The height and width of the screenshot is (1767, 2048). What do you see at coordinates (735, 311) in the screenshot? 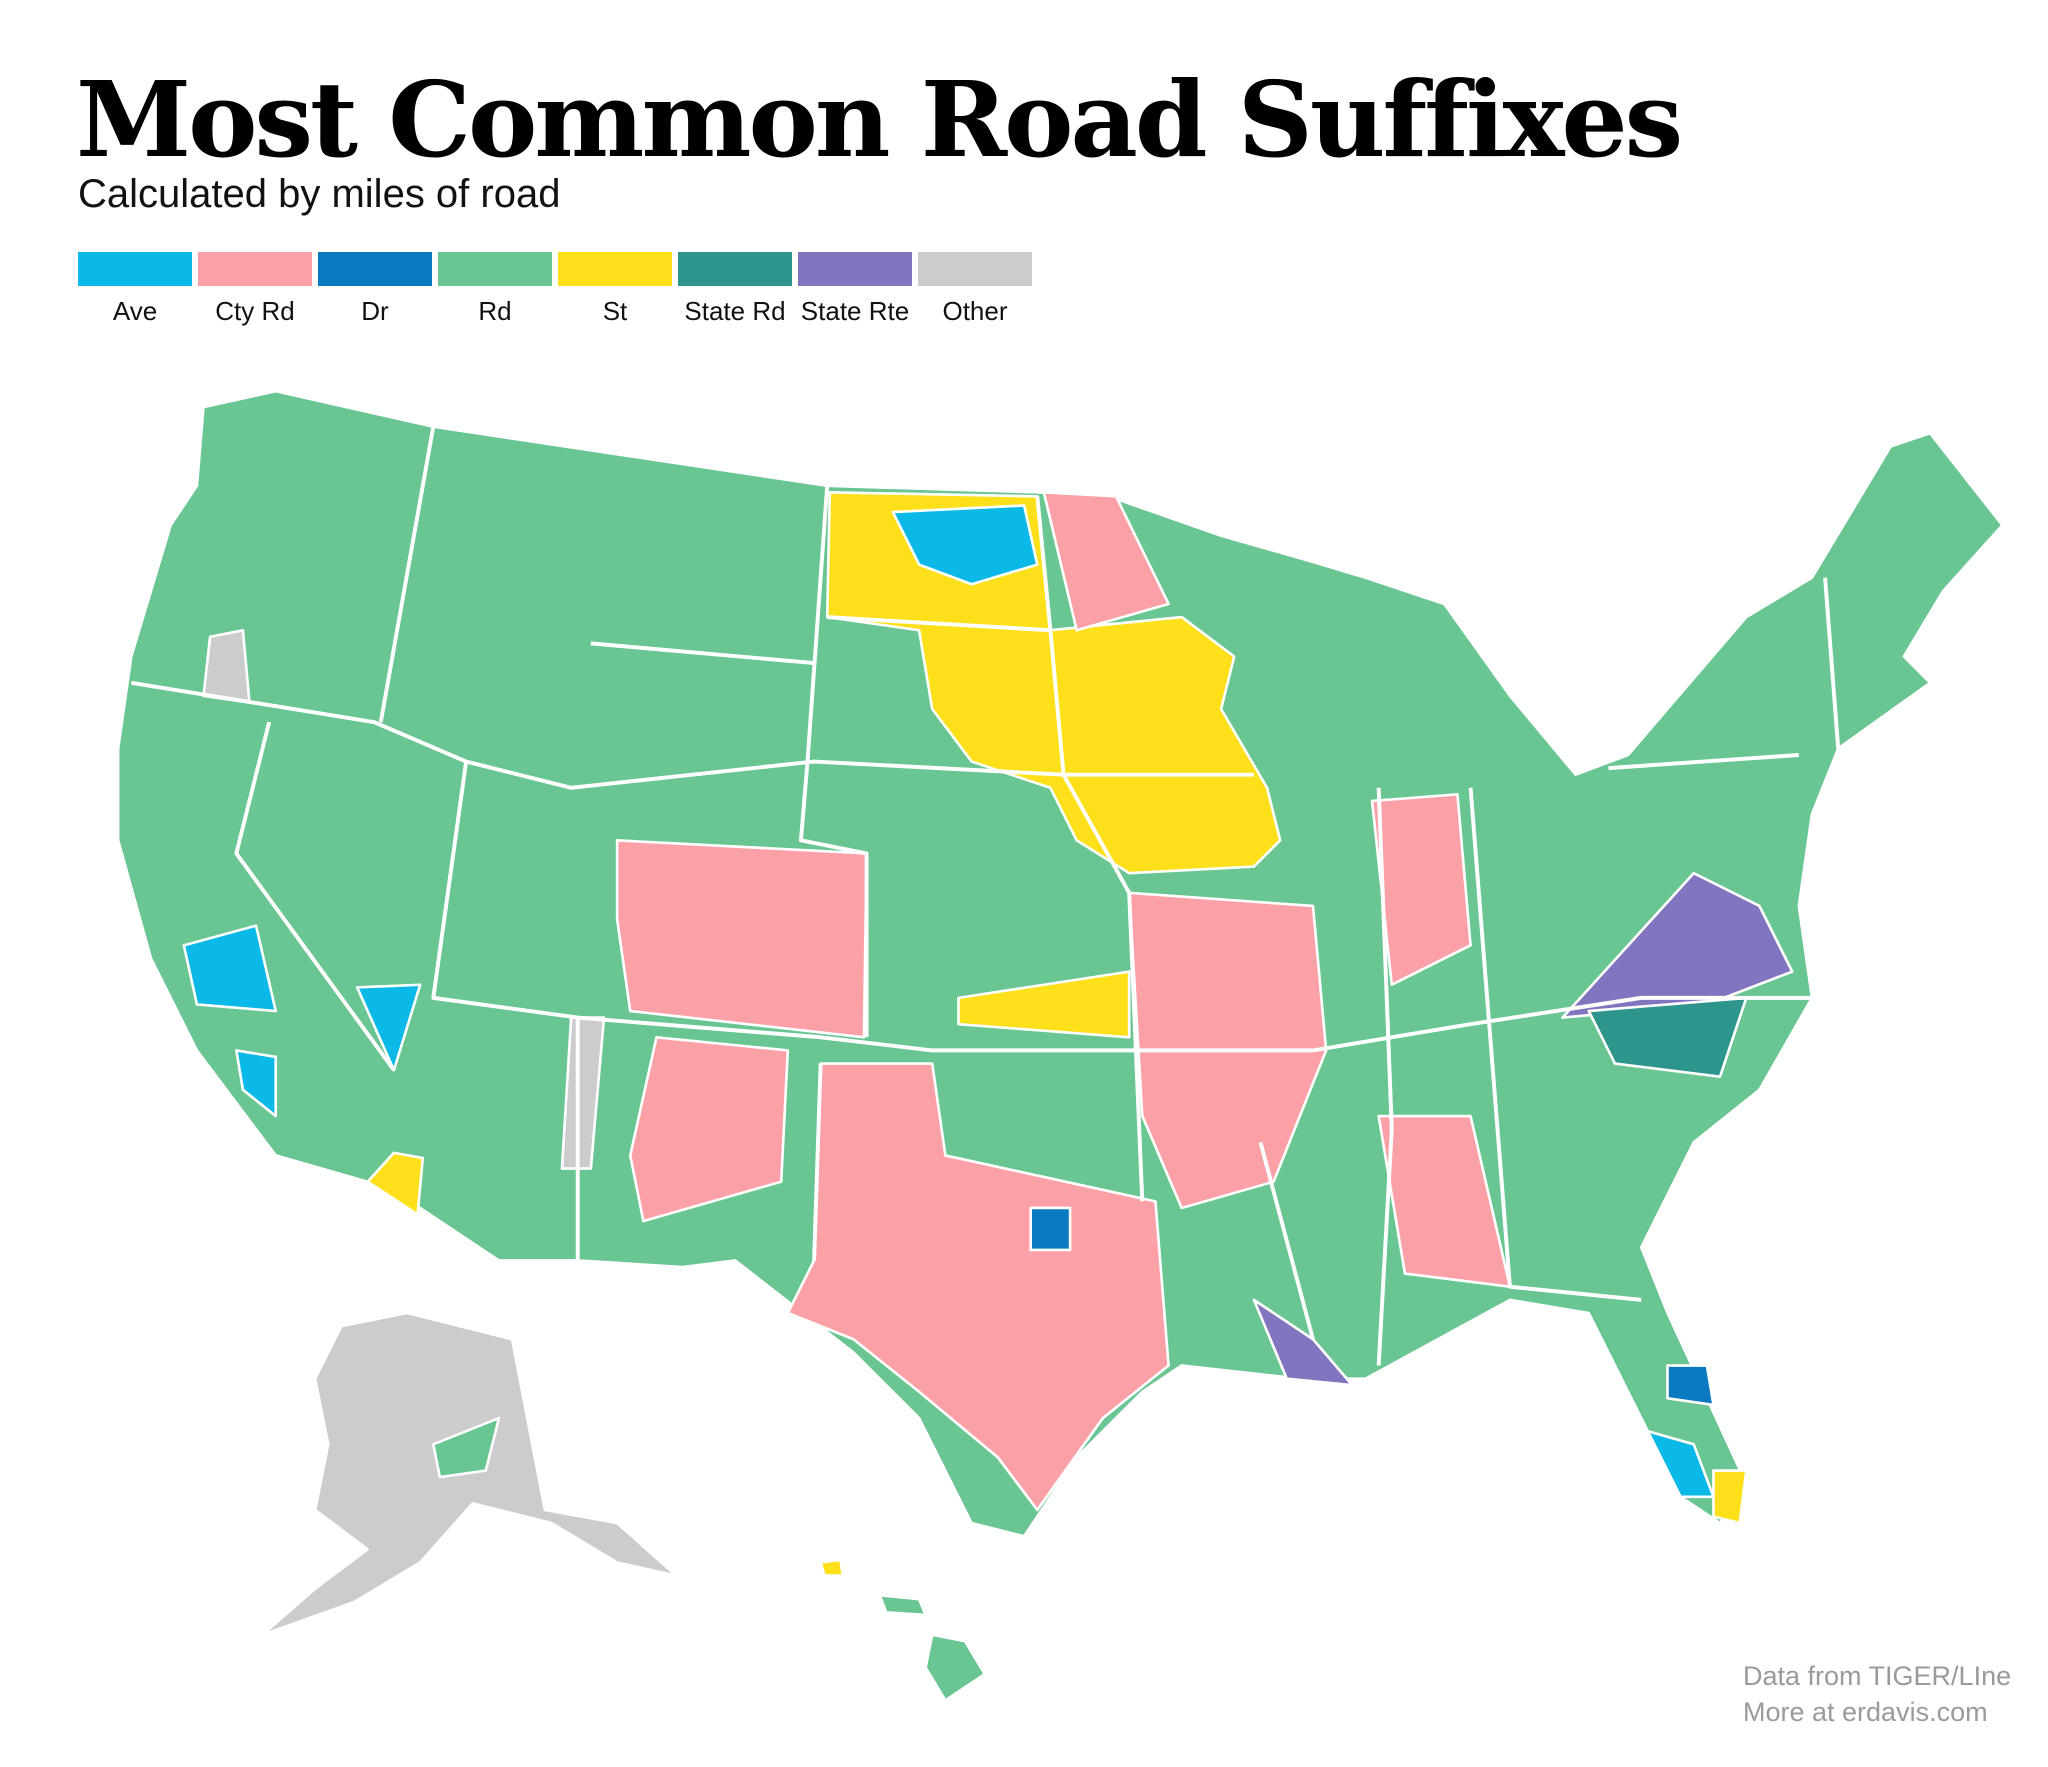
I see `legend-label: State Rd` at bounding box center [735, 311].